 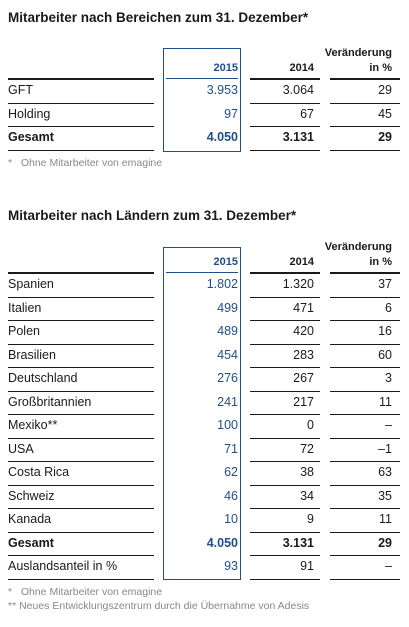 I want to click on table2-row-label: Polen, so click(x=24, y=331).